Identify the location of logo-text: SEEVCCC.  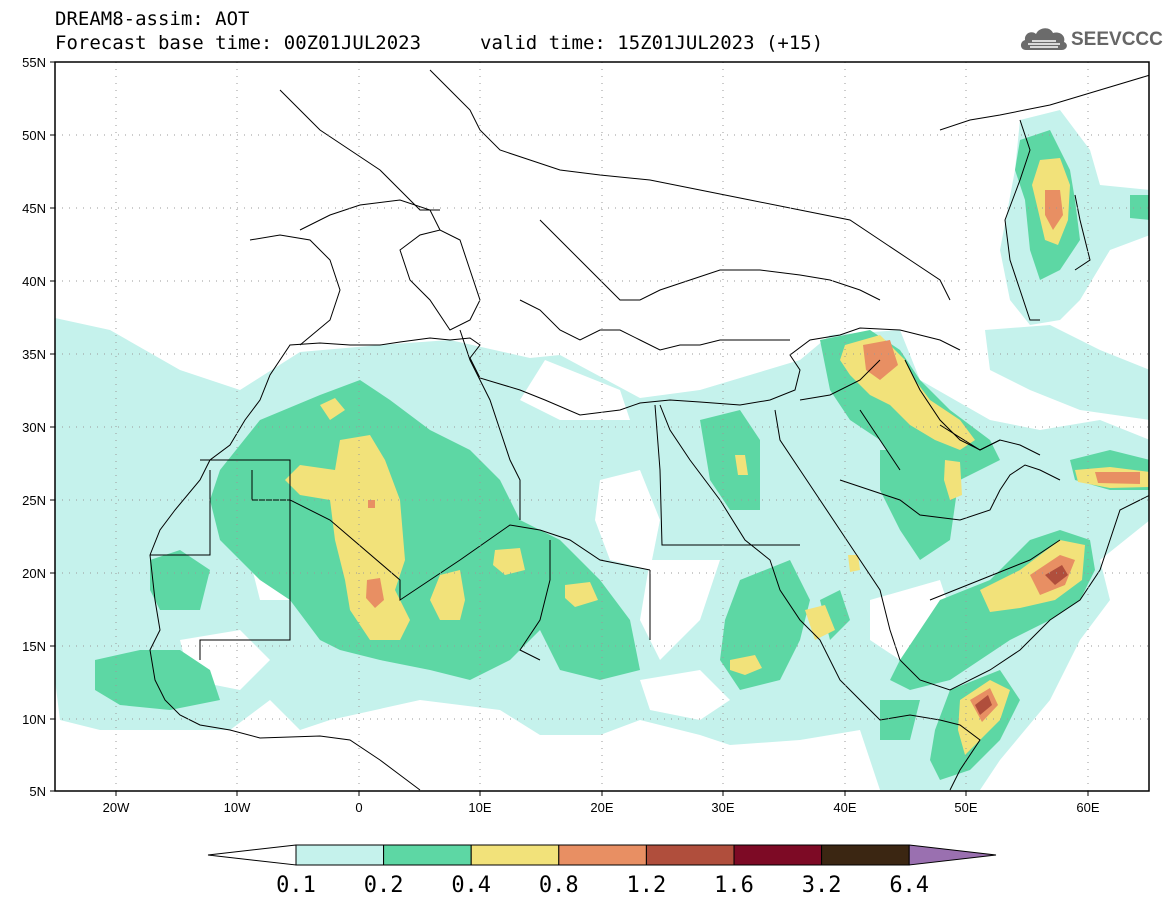
(1117, 39).